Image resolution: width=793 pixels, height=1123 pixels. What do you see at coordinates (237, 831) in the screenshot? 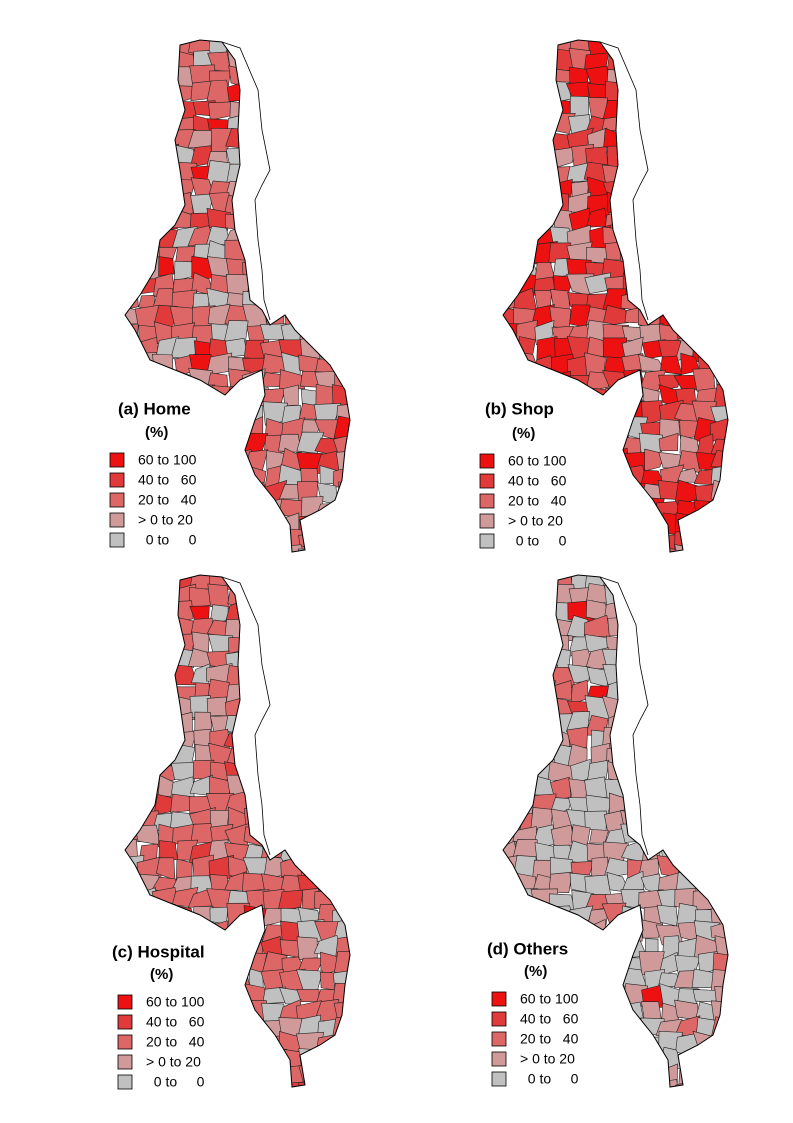
I see `country-outline` at bounding box center [237, 831].